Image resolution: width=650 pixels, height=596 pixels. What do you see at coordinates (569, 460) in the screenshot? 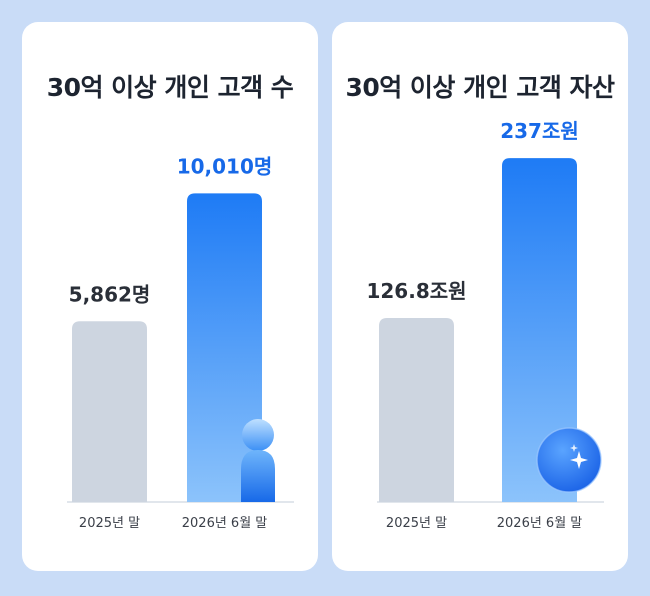
I see `coin-sparkle-icon` at bounding box center [569, 460].